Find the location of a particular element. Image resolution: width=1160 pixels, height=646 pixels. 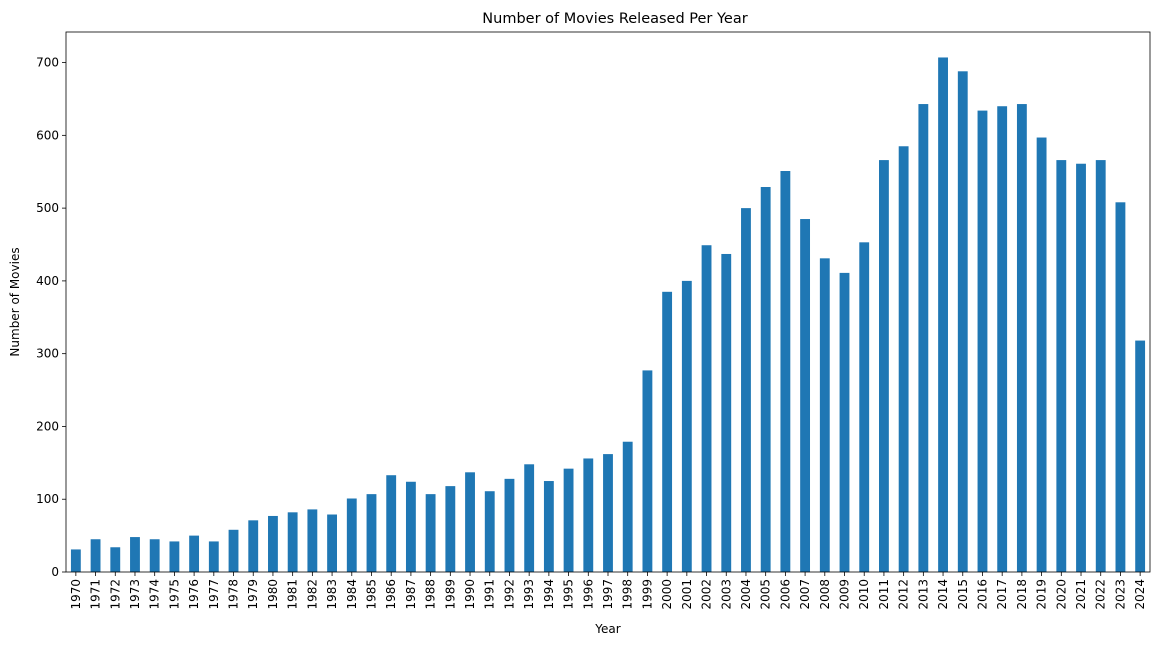

bar-2023 is located at coordinates (1120, 387).